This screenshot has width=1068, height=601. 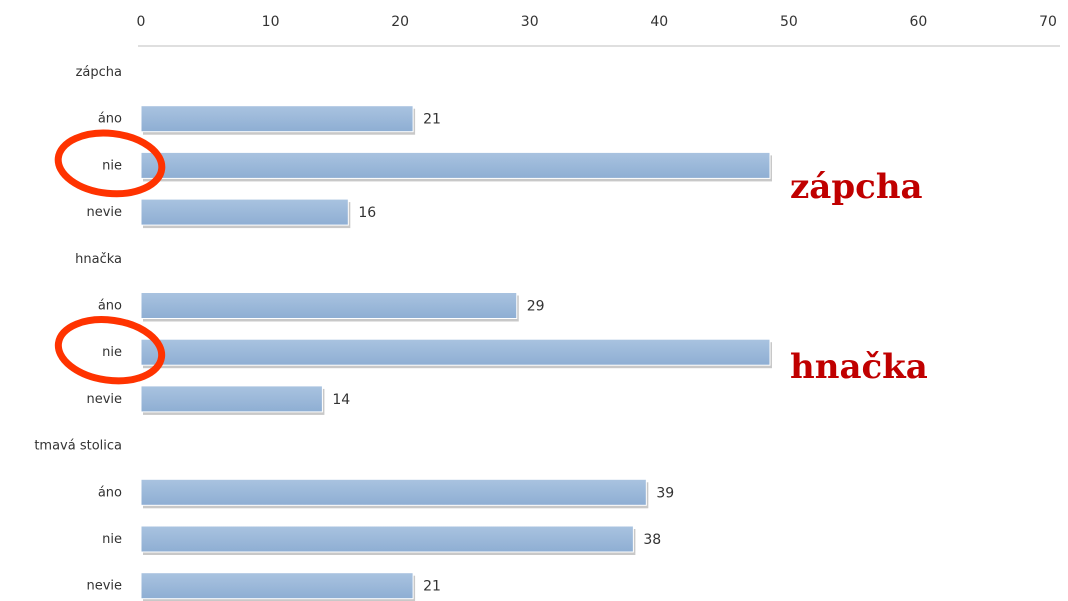 I want to click on x-tick-label: 20, so click(x=400, y=22).